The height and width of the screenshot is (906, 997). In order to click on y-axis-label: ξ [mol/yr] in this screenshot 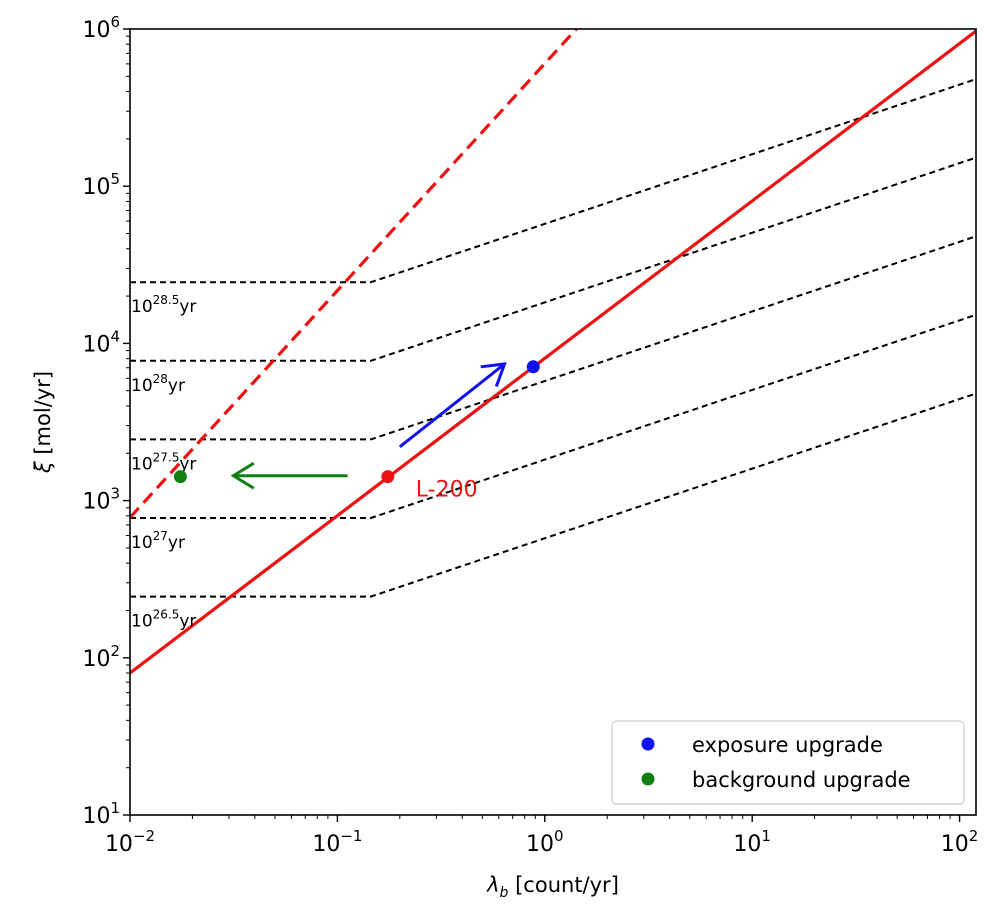, I will do `click(43, 422)`.